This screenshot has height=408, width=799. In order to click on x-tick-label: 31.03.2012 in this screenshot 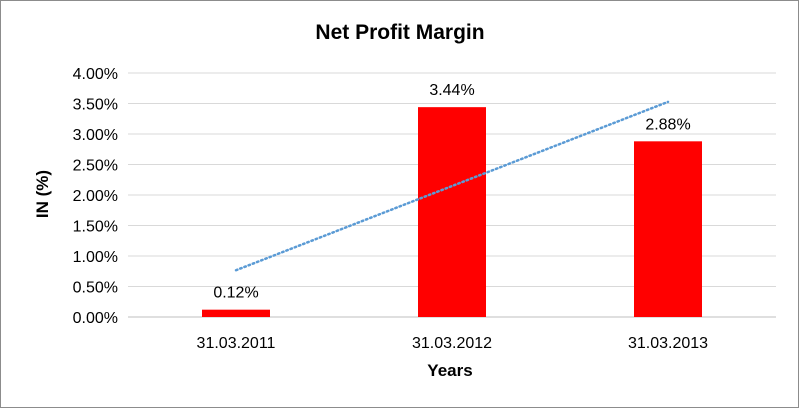, I will do `click(452, 343)`.